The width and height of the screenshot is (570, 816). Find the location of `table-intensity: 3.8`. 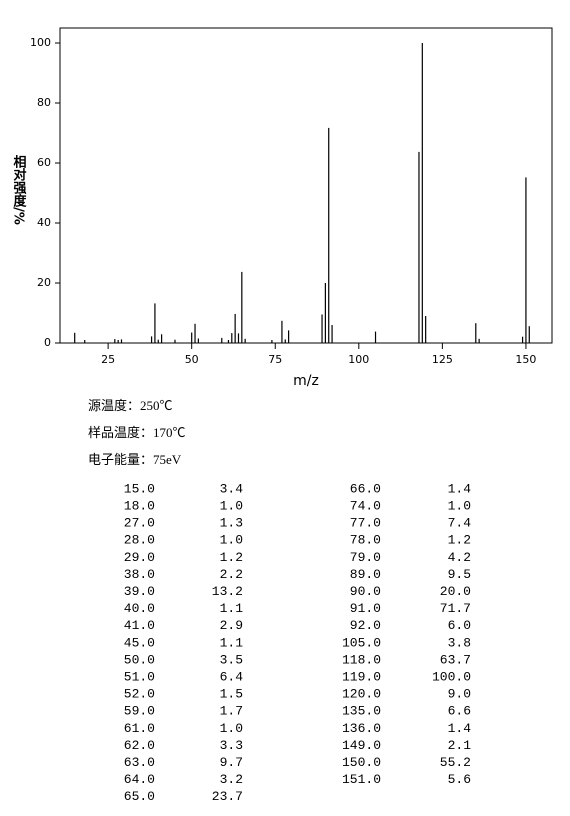

table-intensity: 3.8 is located at coordinates (459, 642).